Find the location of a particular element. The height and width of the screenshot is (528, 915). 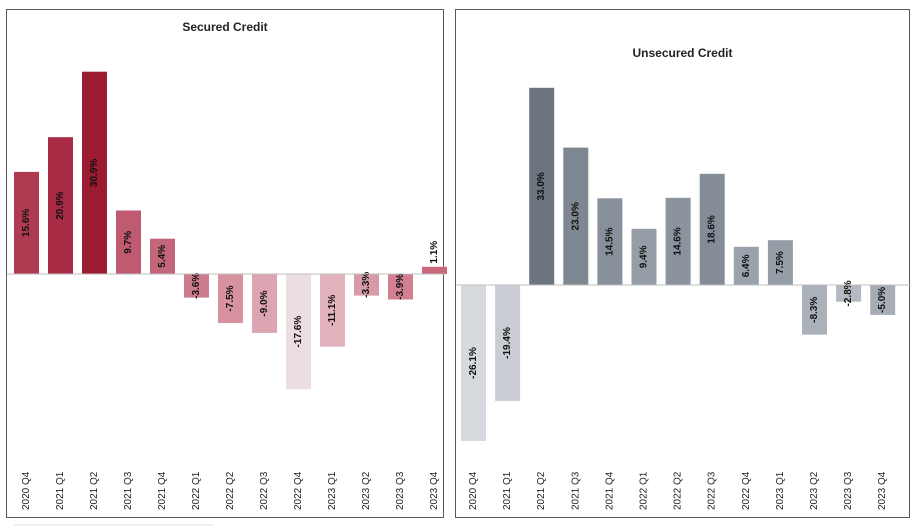

data-label: 33.0% is located at coordinates (541, 186).